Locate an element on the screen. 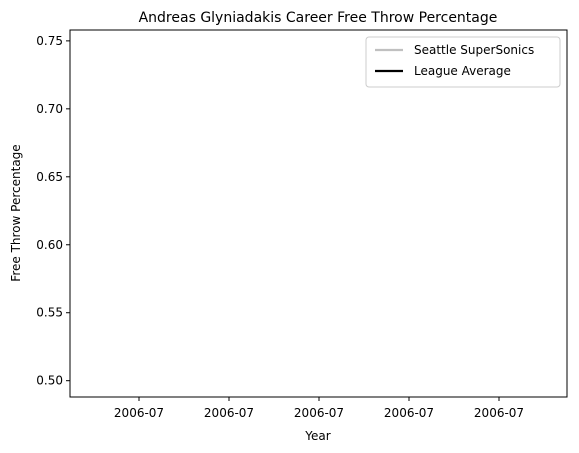 Image resolution: width=579 pixels, height=453 pixels. legend: Seattle SuperSonics League Average is located at coordinates (463, 62).